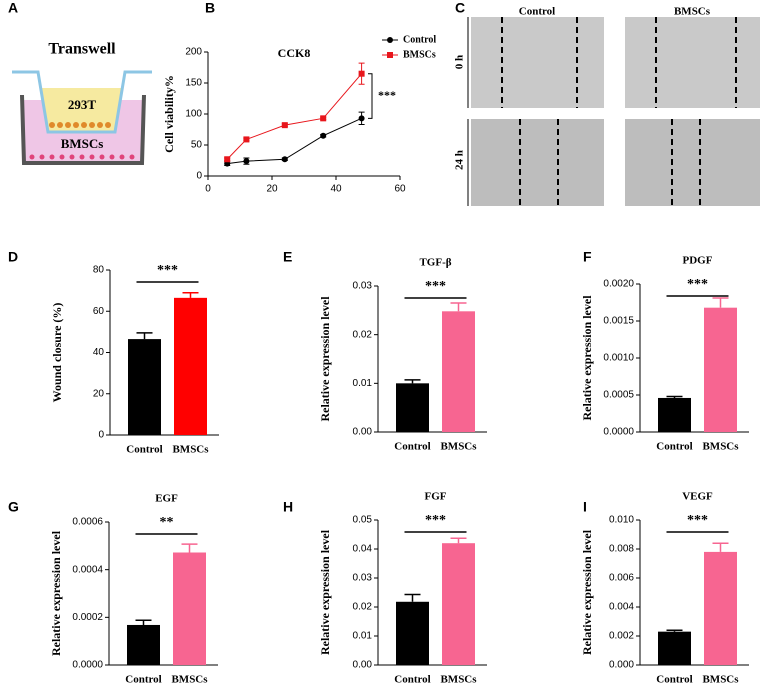  I want to click on y-tick-label: 0.0010, so click(618, 358).